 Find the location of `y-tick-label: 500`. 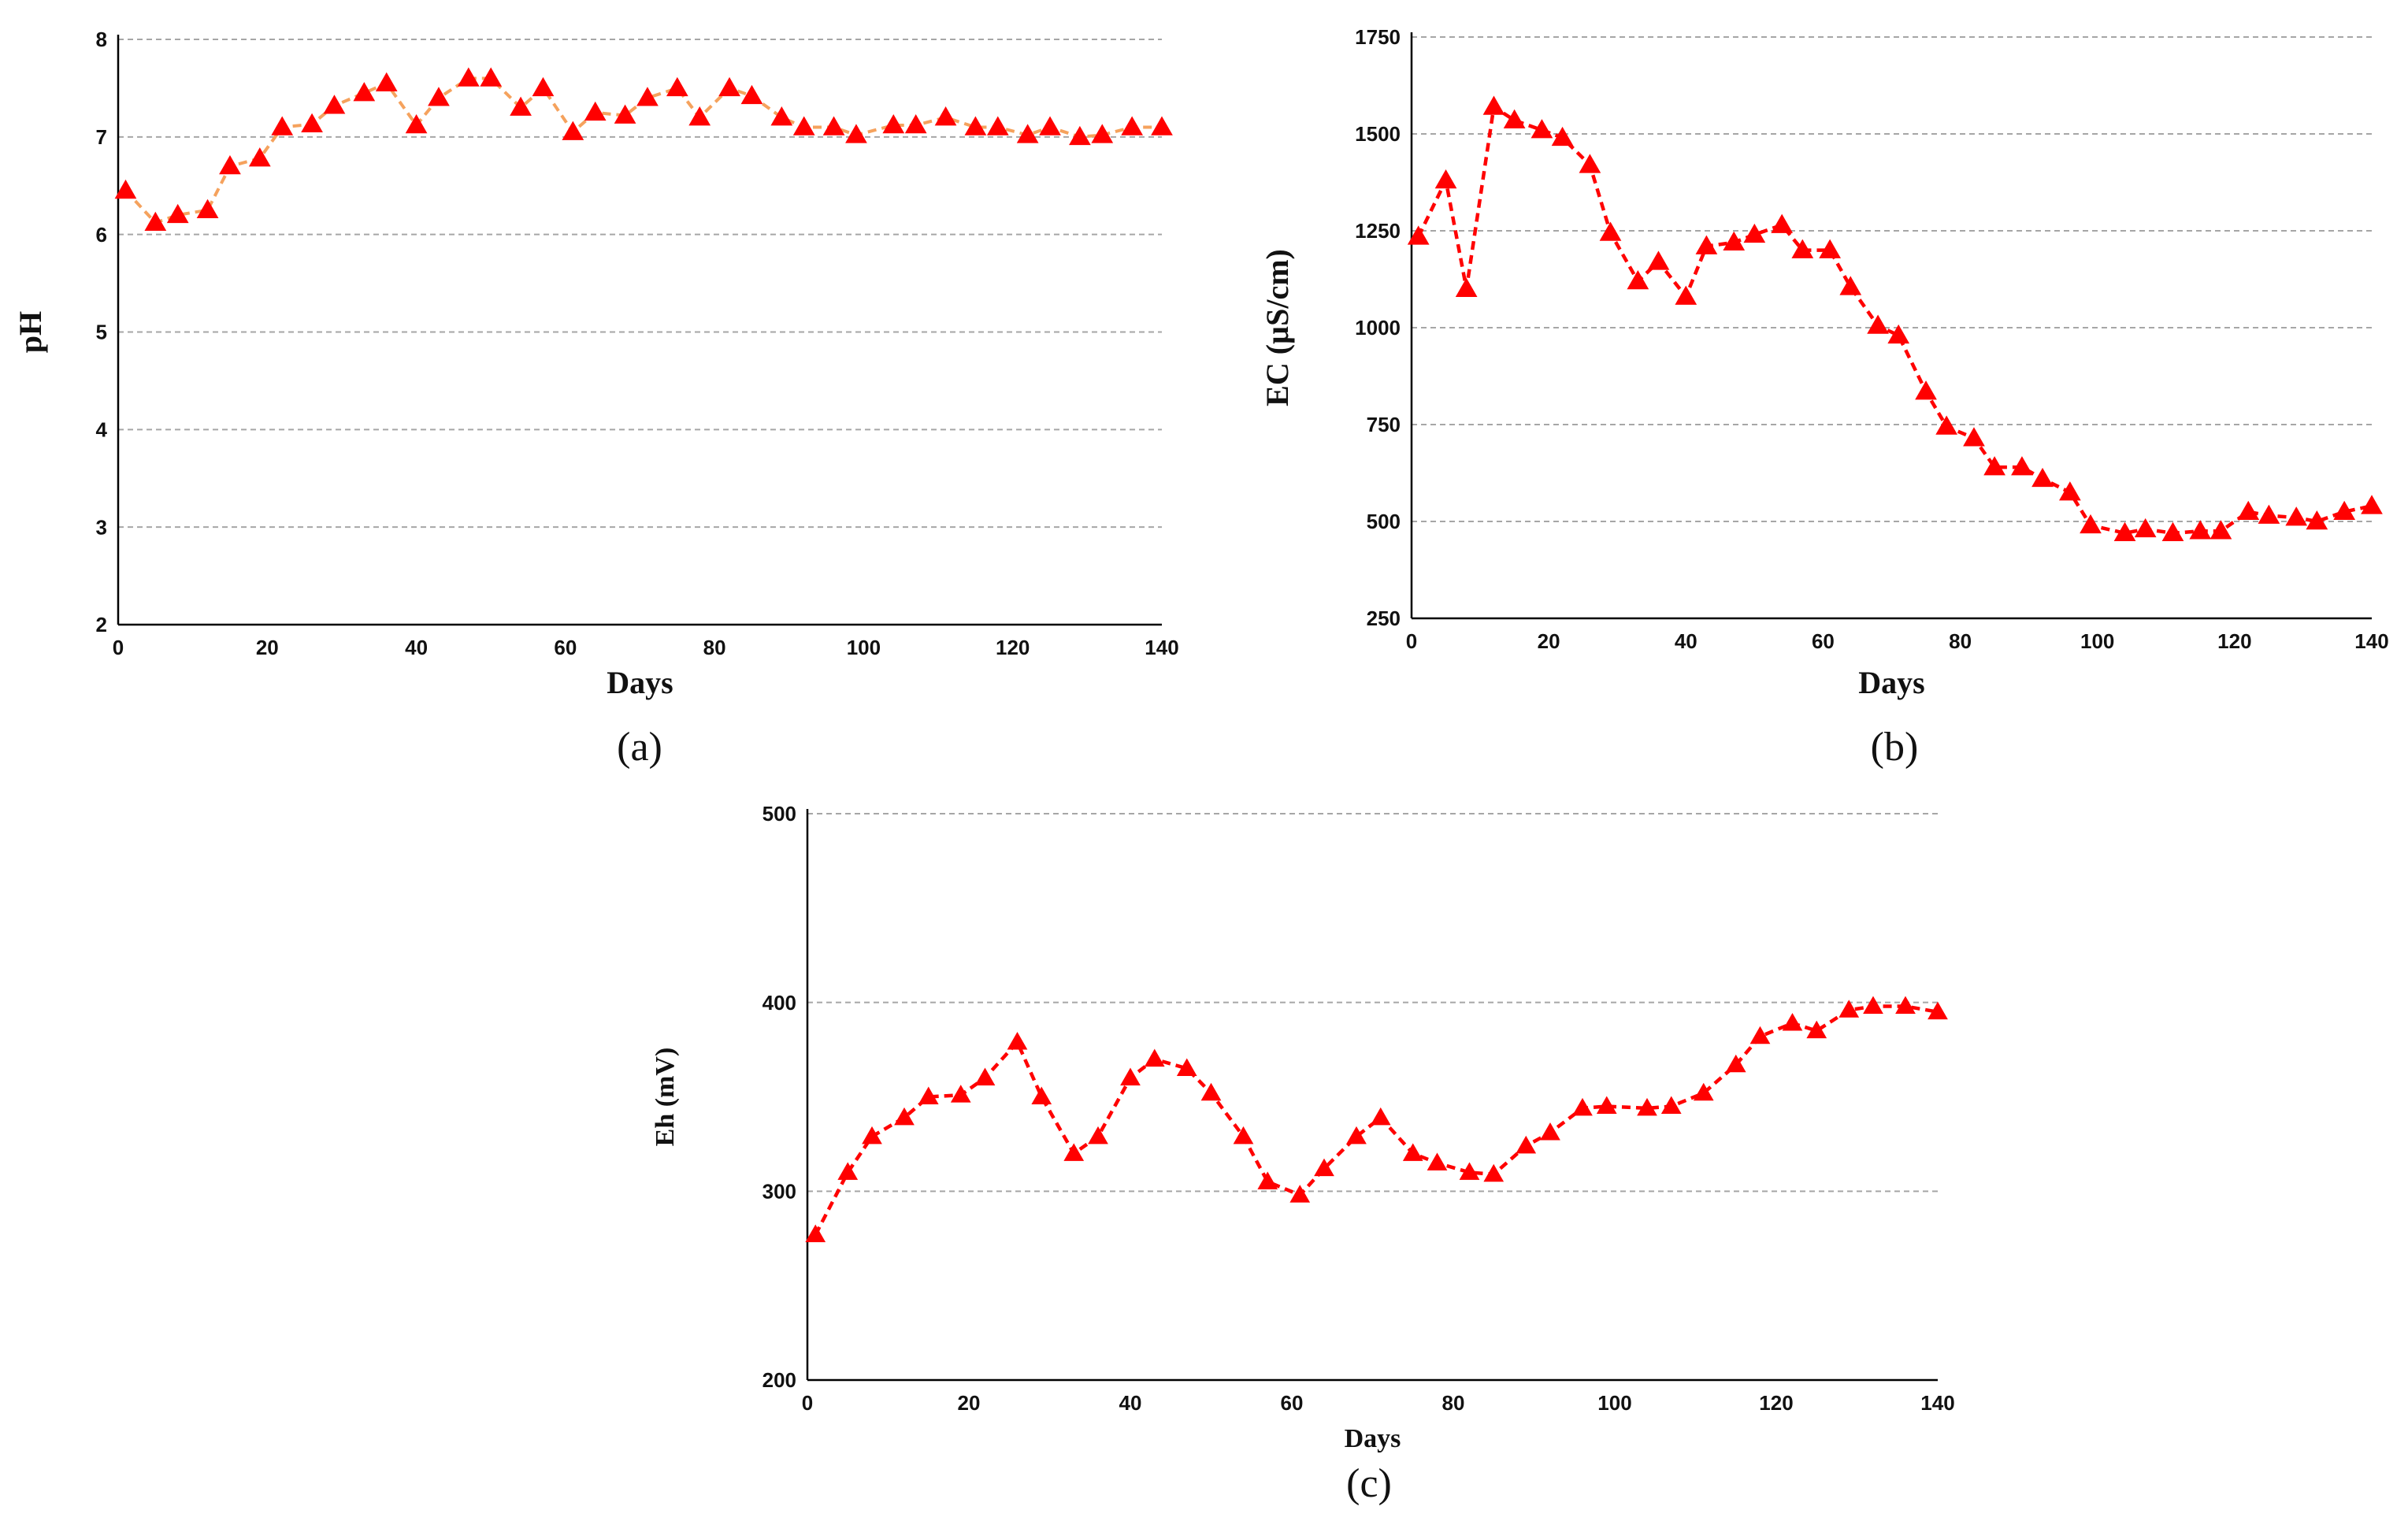

y-tick-label: 500 is located at coordinates (779, 814).